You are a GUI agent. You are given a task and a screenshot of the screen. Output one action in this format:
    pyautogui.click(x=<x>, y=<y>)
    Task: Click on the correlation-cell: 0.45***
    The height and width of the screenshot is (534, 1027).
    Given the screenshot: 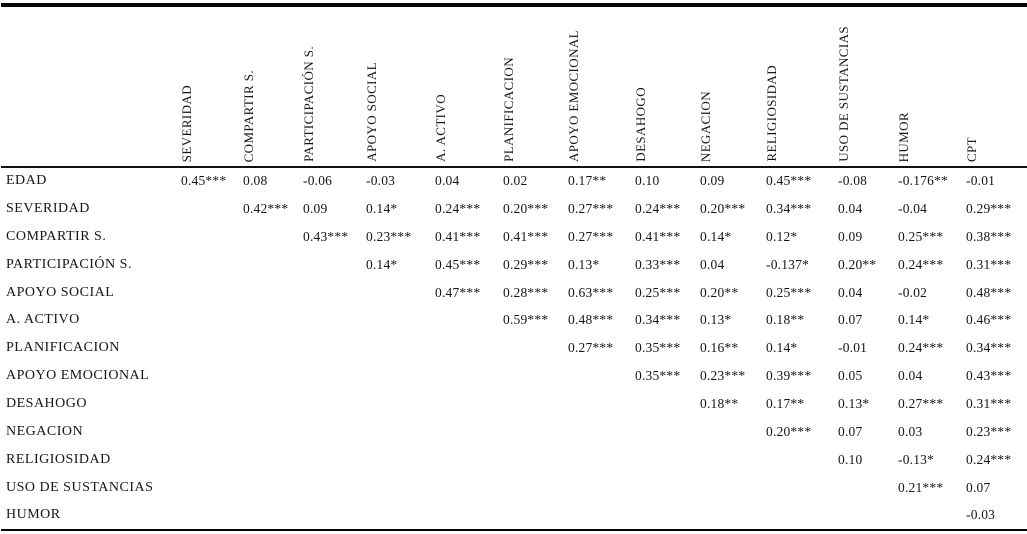 What is the action you would take?
    pyautogui.click(x=458, y=264)
    